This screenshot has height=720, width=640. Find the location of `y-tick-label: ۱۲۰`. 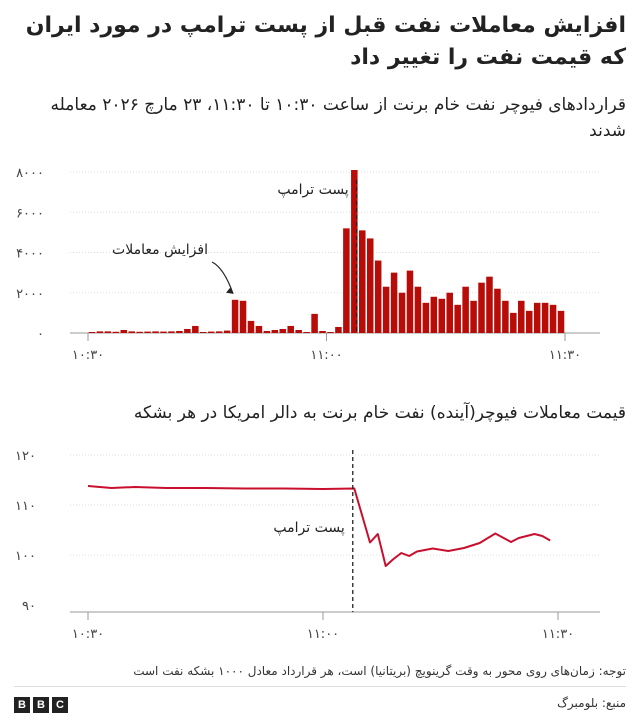

y-tick-label: ۱۲۰ is located at coordinates (25, 456).